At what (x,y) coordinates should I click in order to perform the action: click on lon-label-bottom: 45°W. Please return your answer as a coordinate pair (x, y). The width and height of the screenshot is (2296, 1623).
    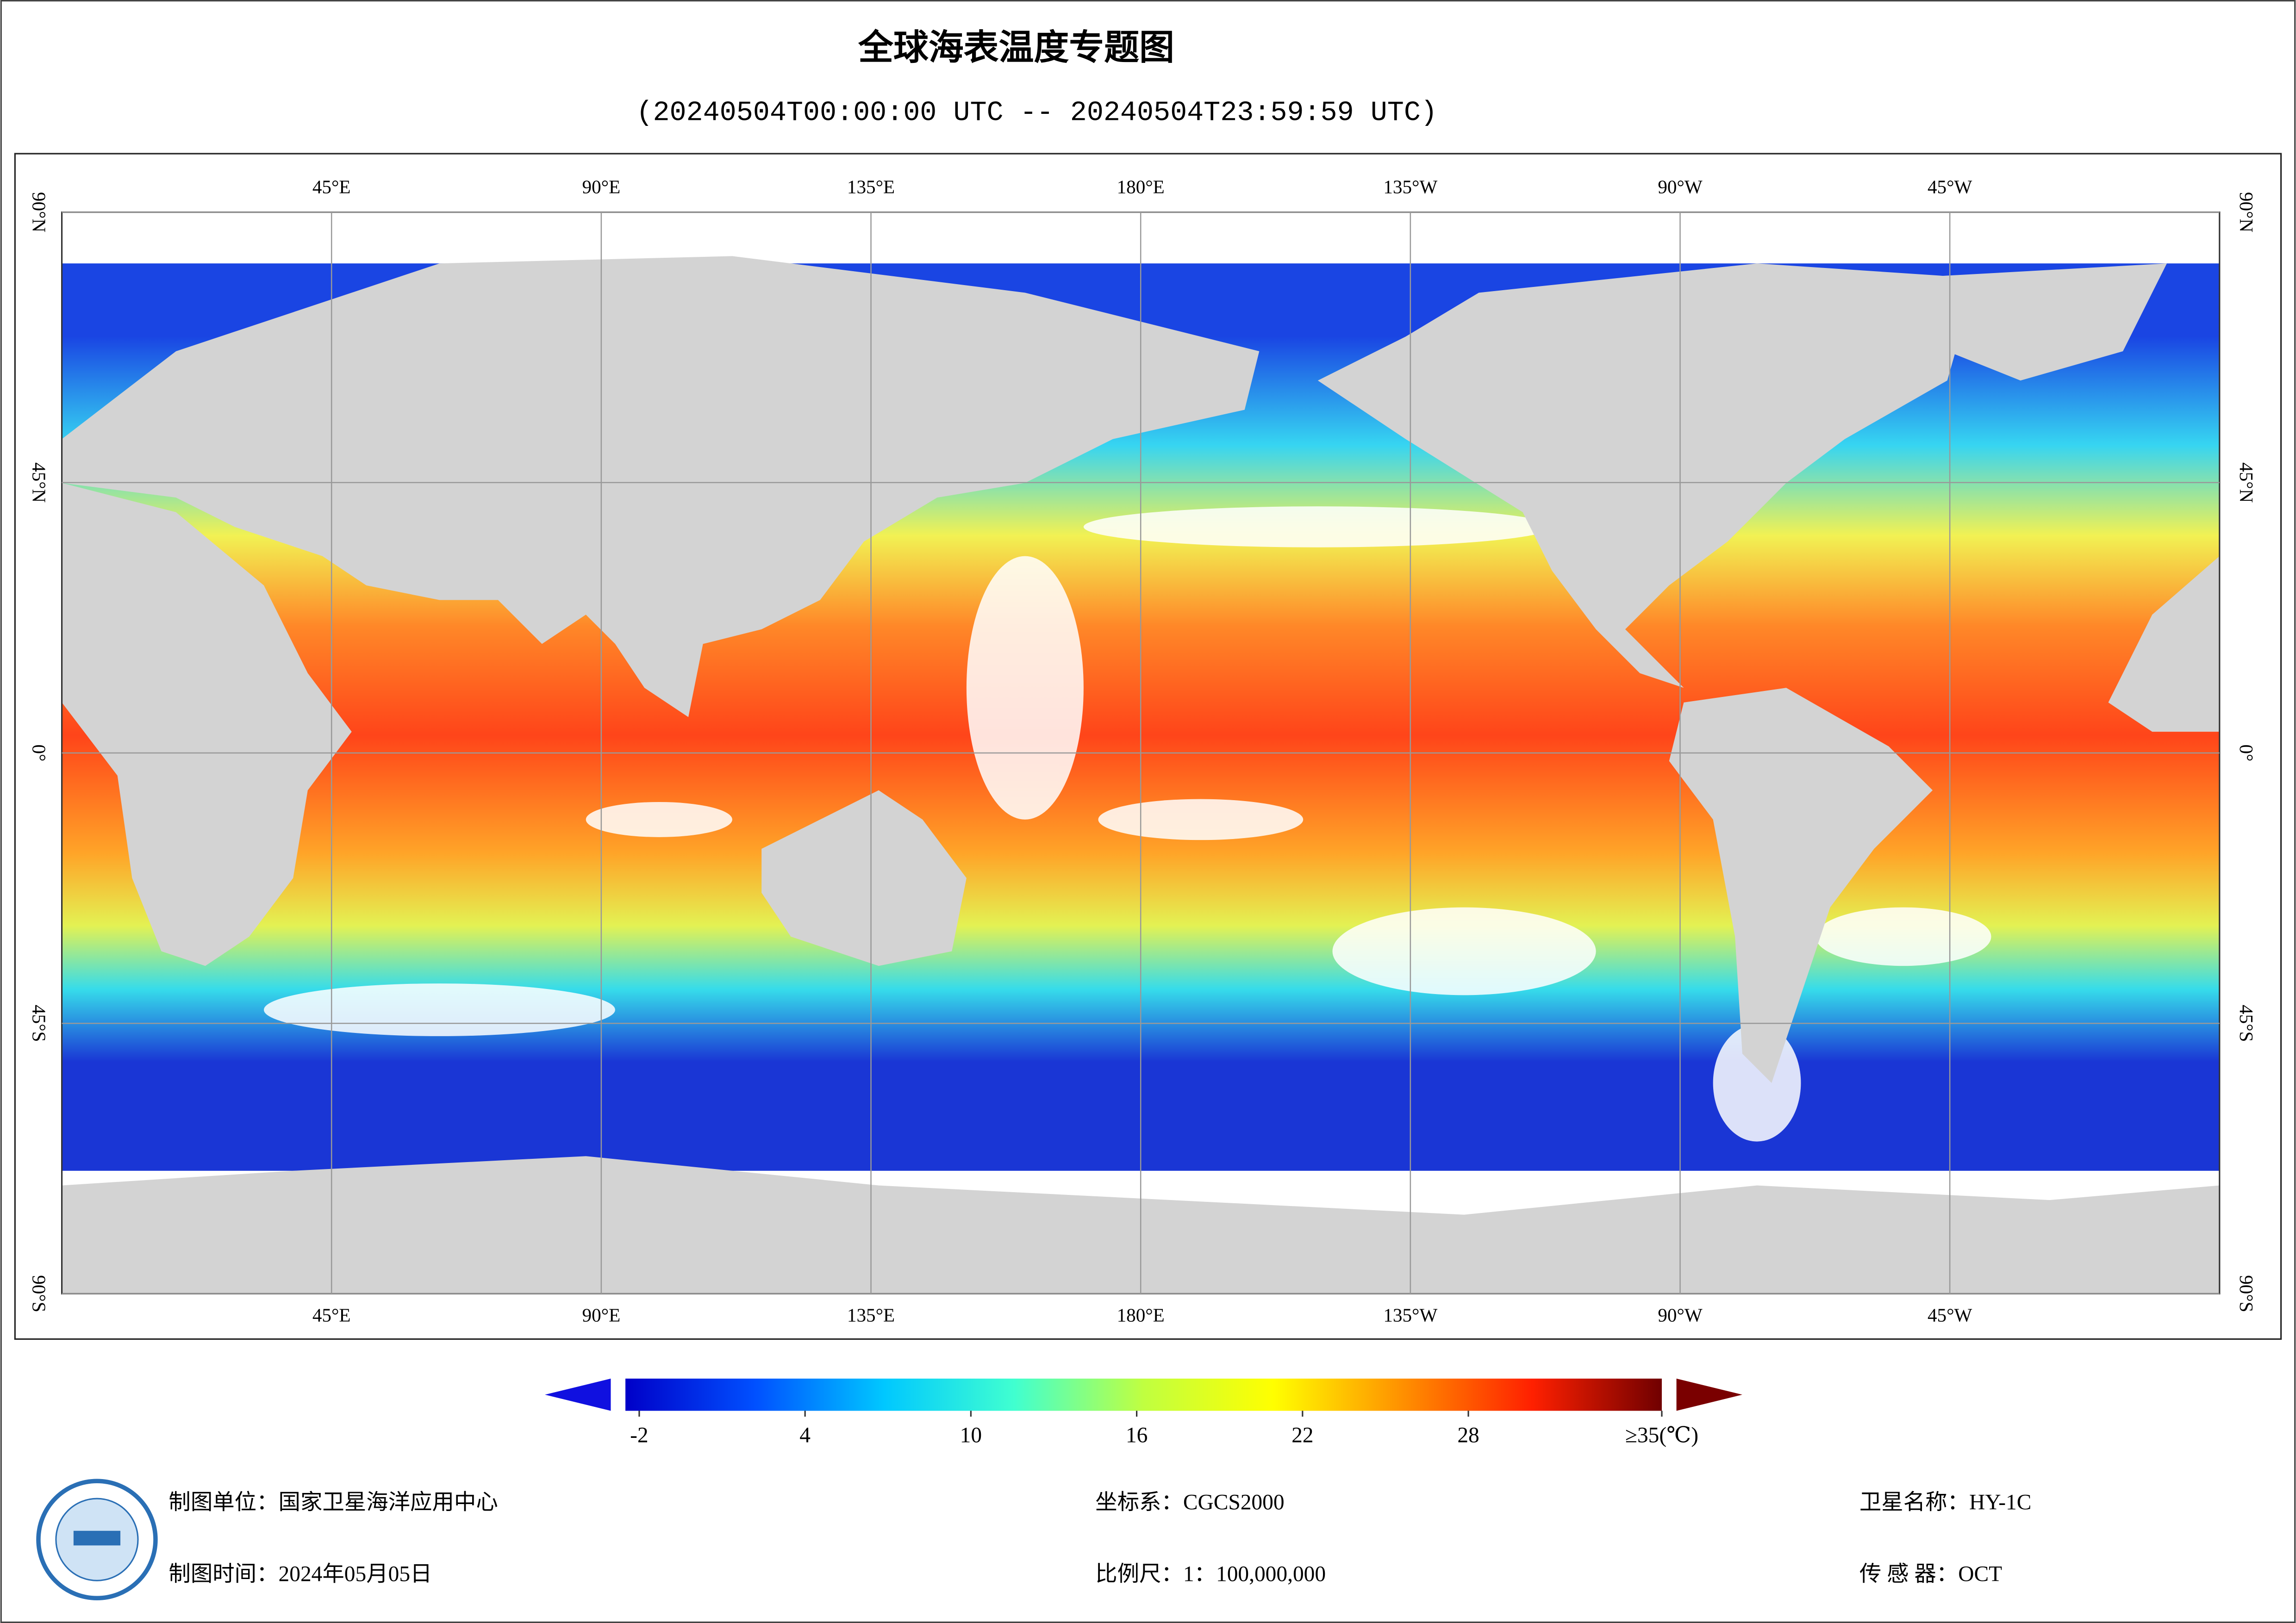
    Looking at the image, I should click on (1950, 1315).